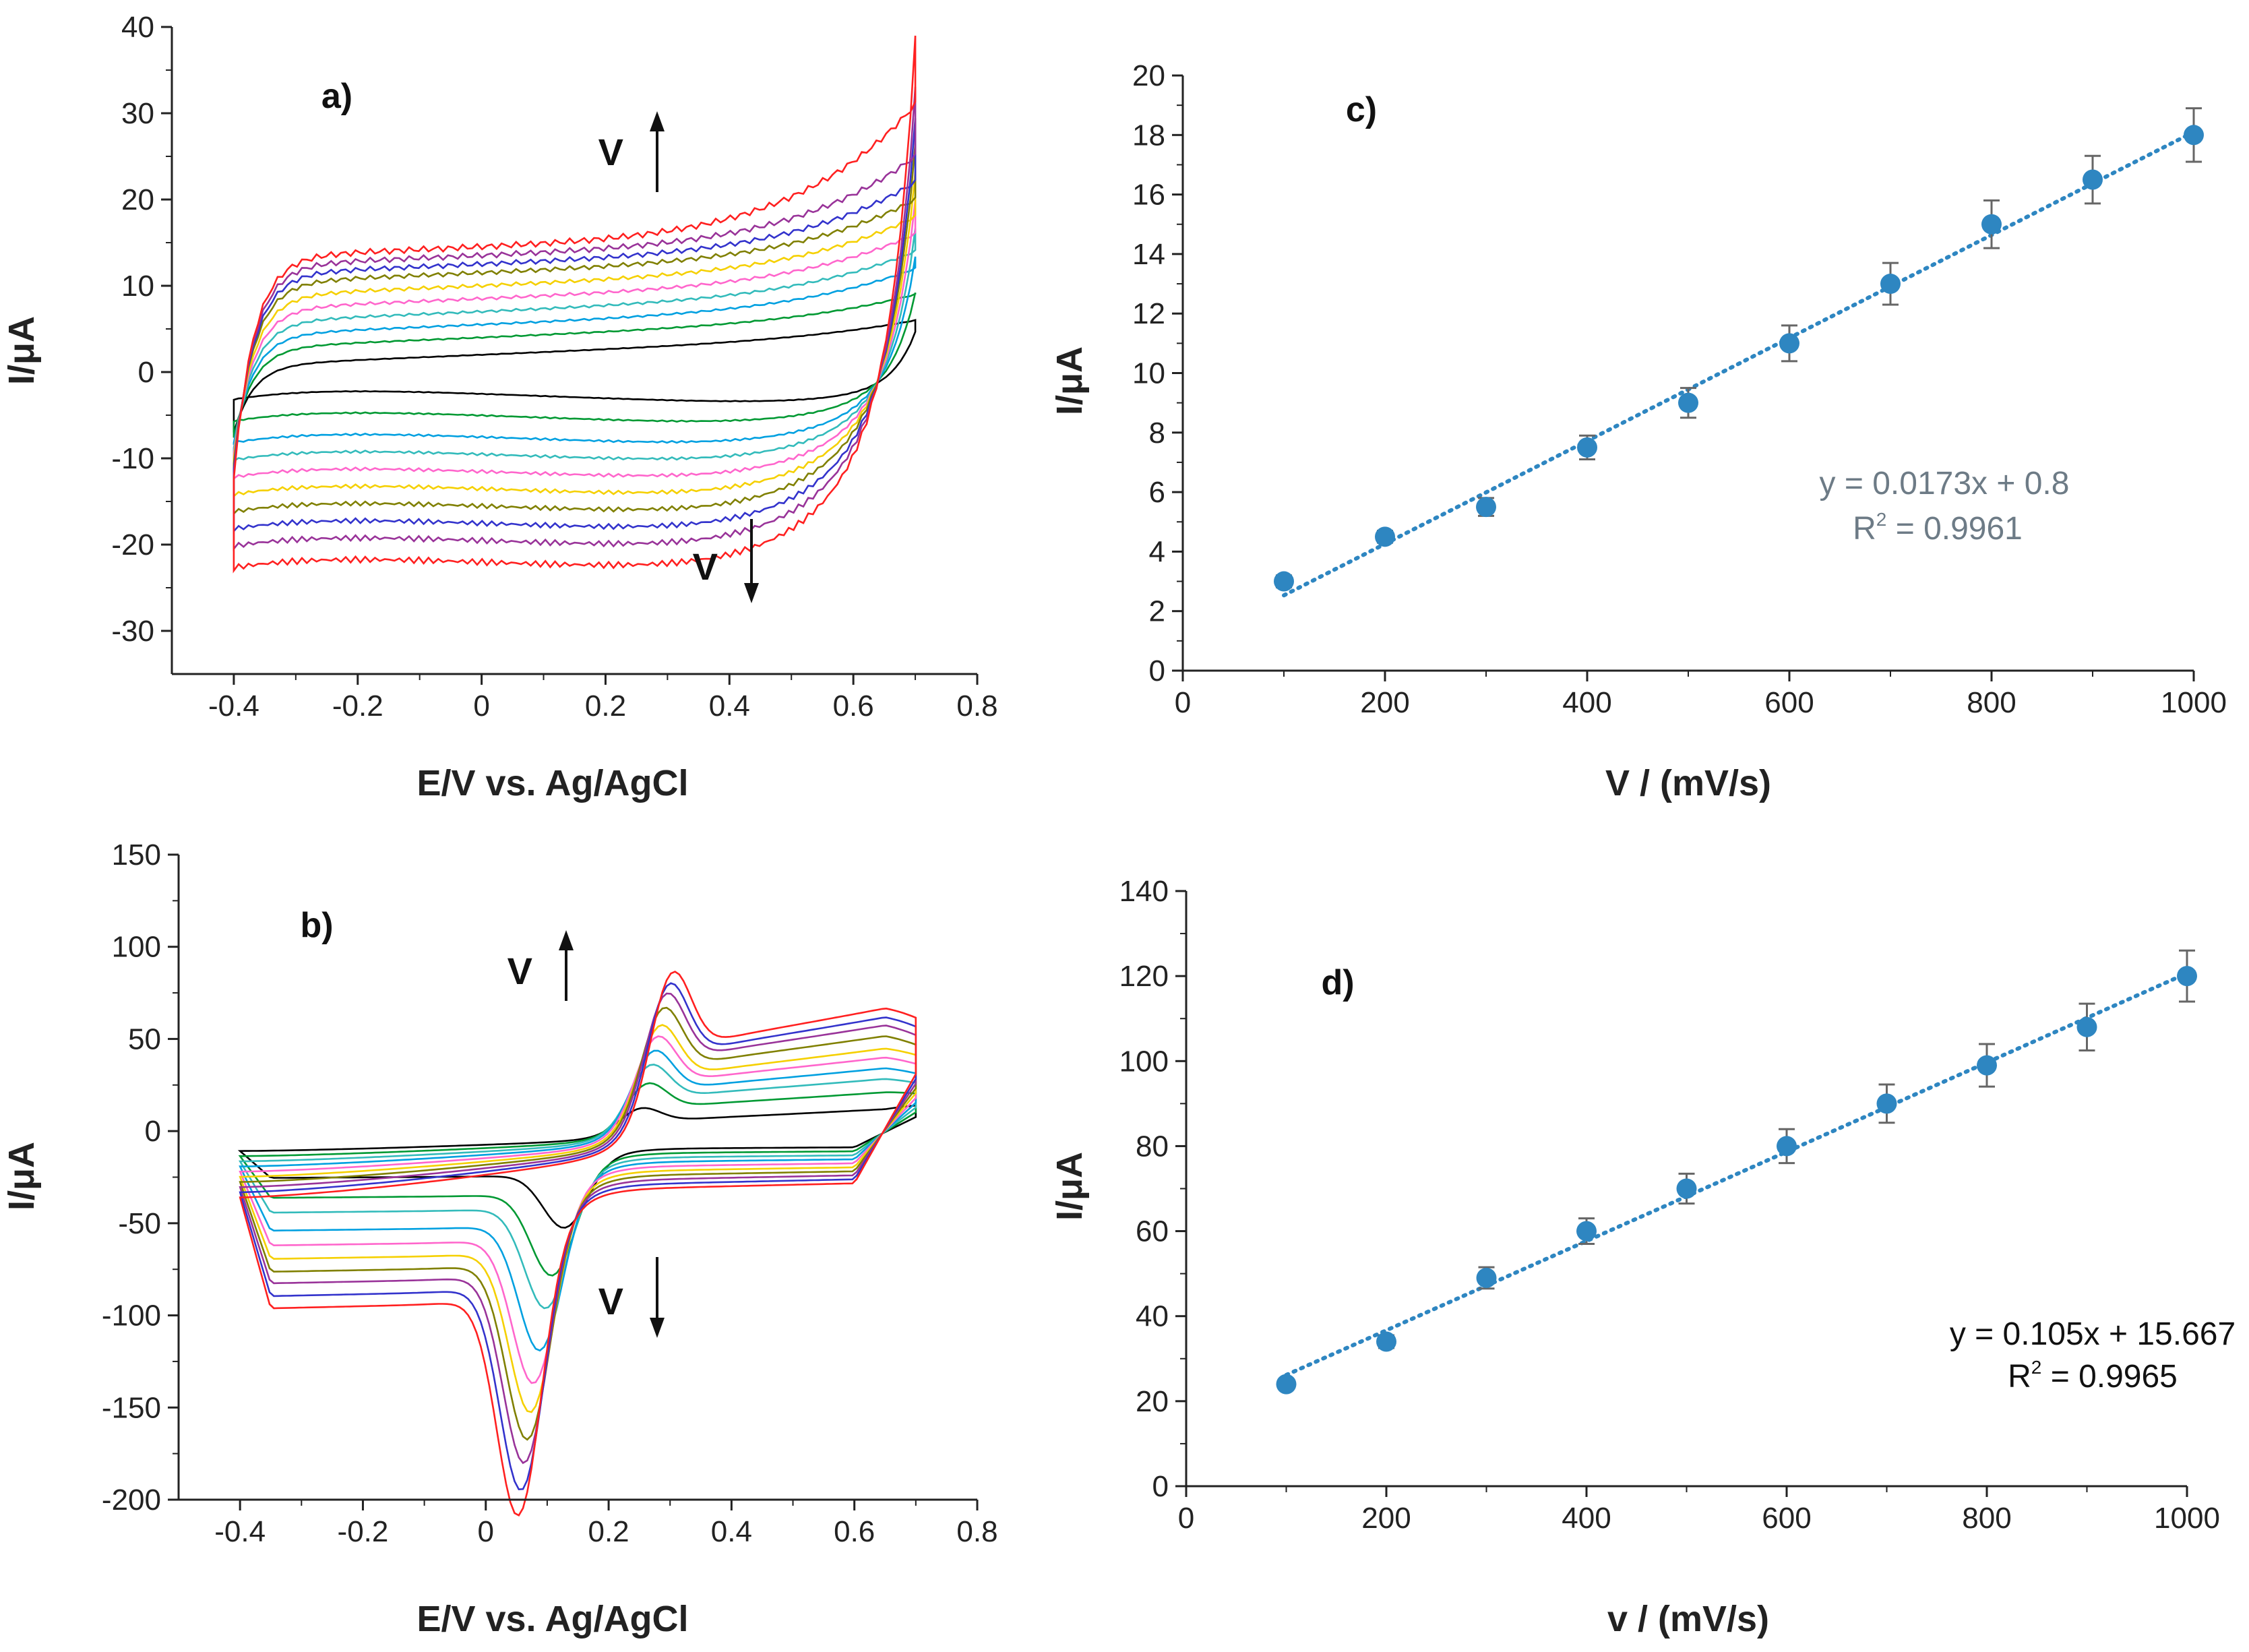 Image resolution: width=2249 pixels, height=1652 pixels. What do you see at coordinates (1152, 1231) in the screenshot?
I see `y-tick-label: 60` at bounding box center [1152, 1231].